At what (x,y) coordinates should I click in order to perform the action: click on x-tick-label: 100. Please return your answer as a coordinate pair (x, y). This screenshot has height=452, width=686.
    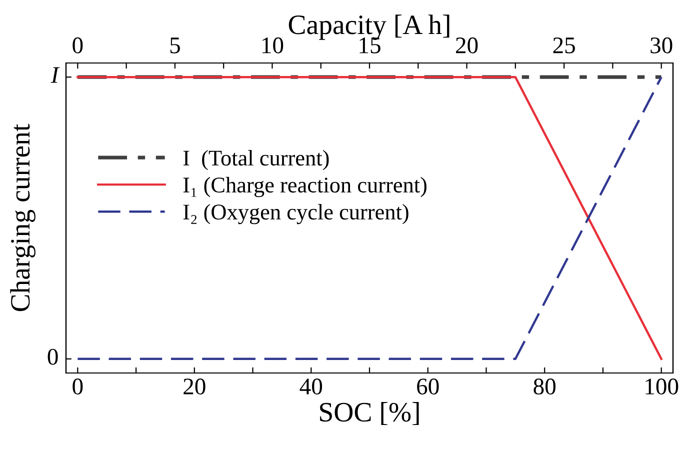
    Looking at the image, I should click on (662, 386).